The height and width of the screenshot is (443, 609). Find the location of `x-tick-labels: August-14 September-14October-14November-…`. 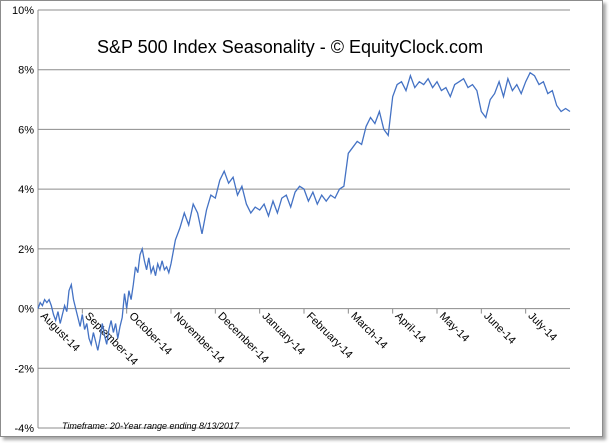

x-tick-labels: August-14 September-14October-14November-… is located at coordinates (298, 339).